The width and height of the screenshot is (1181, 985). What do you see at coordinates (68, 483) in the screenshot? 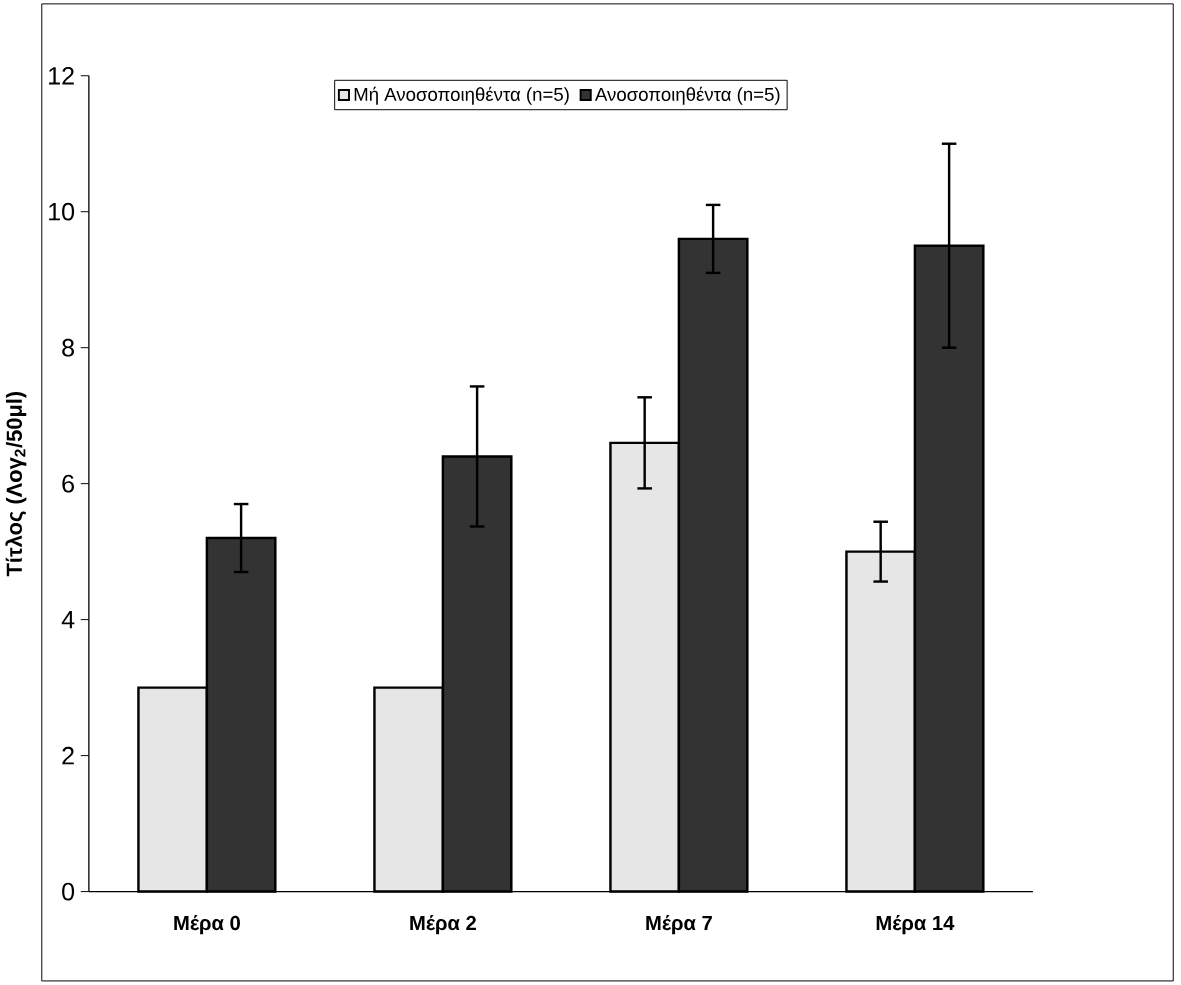
I see `y-tick-label: 6` at bounding box center [68, 483].